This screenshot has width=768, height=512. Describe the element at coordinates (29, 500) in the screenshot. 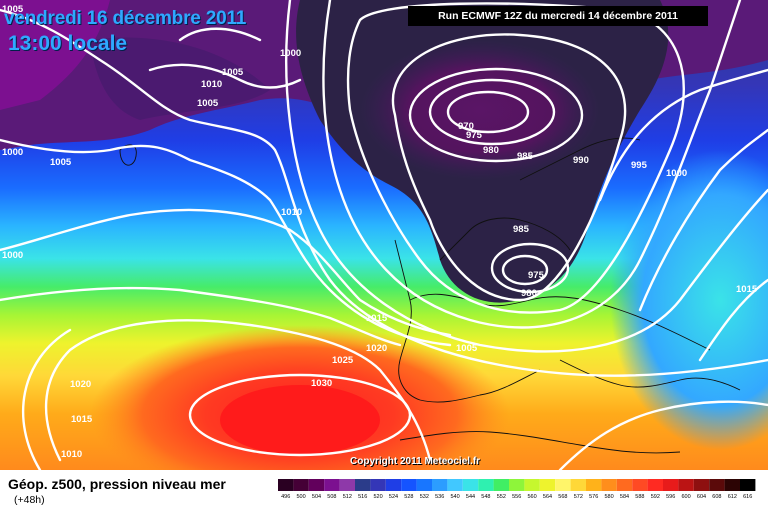

I see `forecast-lead-time: (+48h)` at that location.